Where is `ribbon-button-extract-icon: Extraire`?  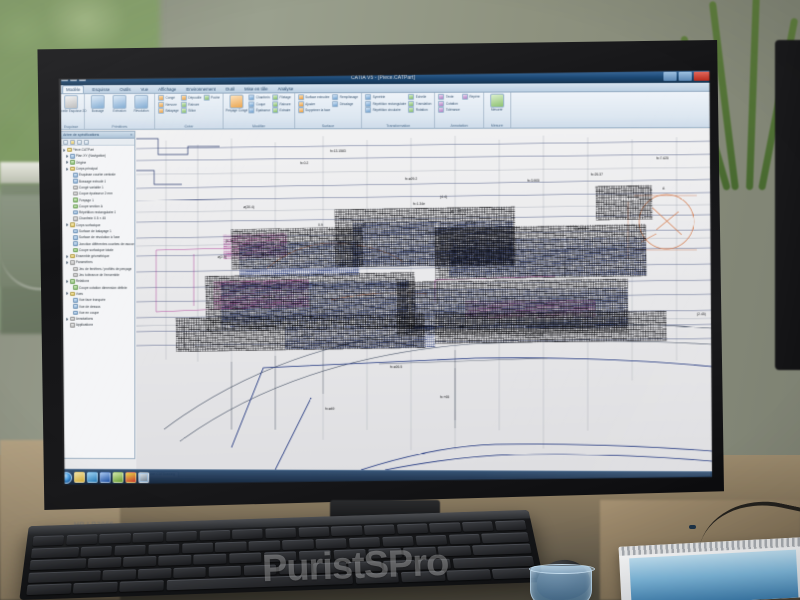 ribbon-button-extract-icon: Extraire is located at coordinates (281, 110).